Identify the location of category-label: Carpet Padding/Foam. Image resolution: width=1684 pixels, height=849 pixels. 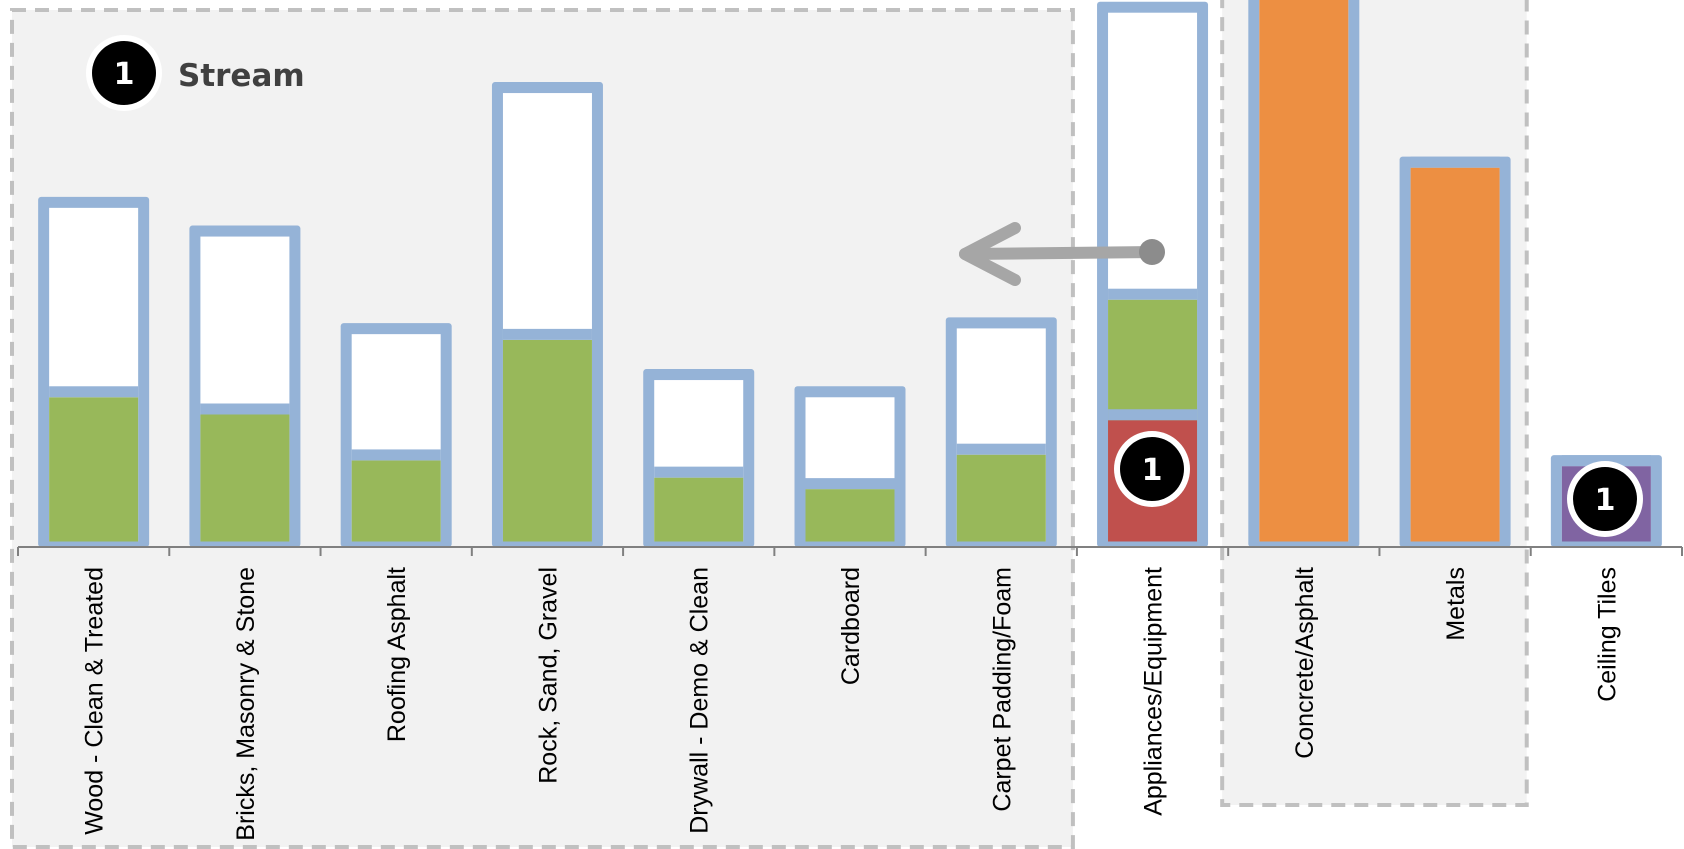
(1002, 689).